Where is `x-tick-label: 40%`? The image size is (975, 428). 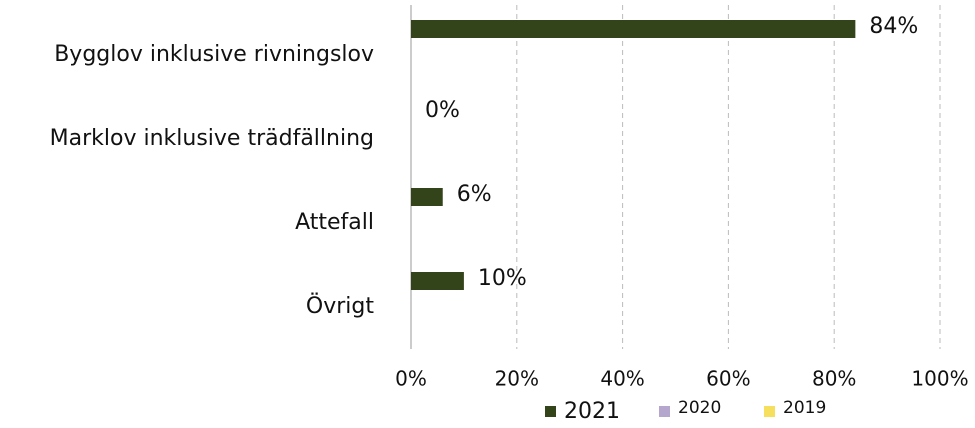
x-tick-label: 40% is located at coordinates (622, 379).